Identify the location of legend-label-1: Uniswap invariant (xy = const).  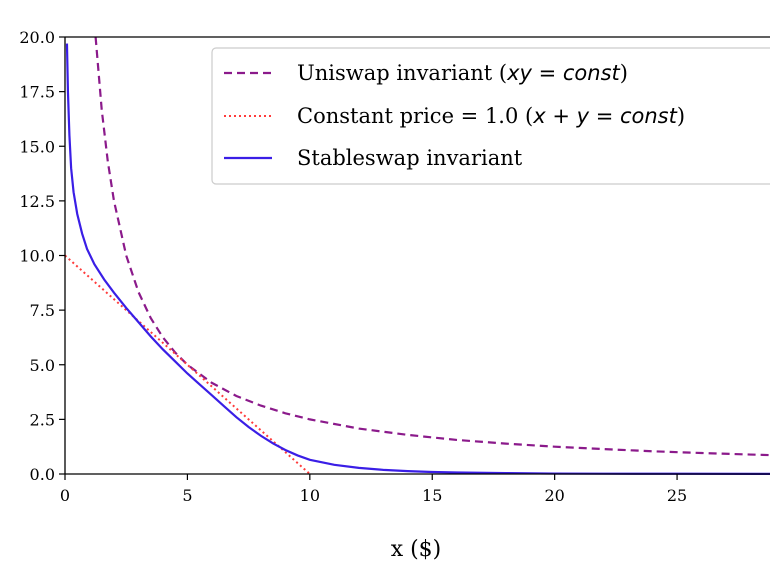
(462, 73).